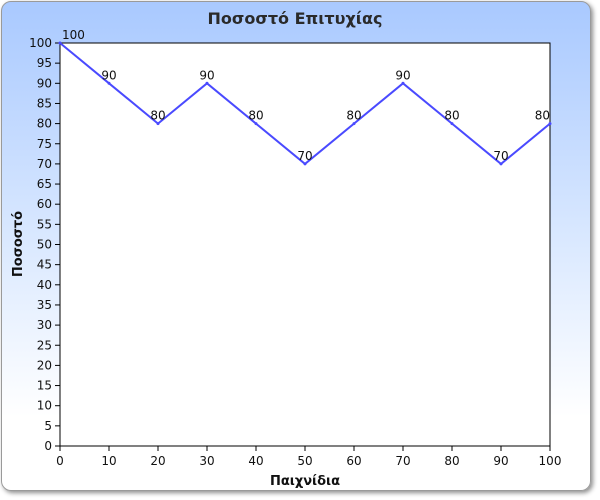  What do you see at coordinates (44, 144) in the screenshot?
I see `y-tick-label: 75` at bounding box center [44, 144].